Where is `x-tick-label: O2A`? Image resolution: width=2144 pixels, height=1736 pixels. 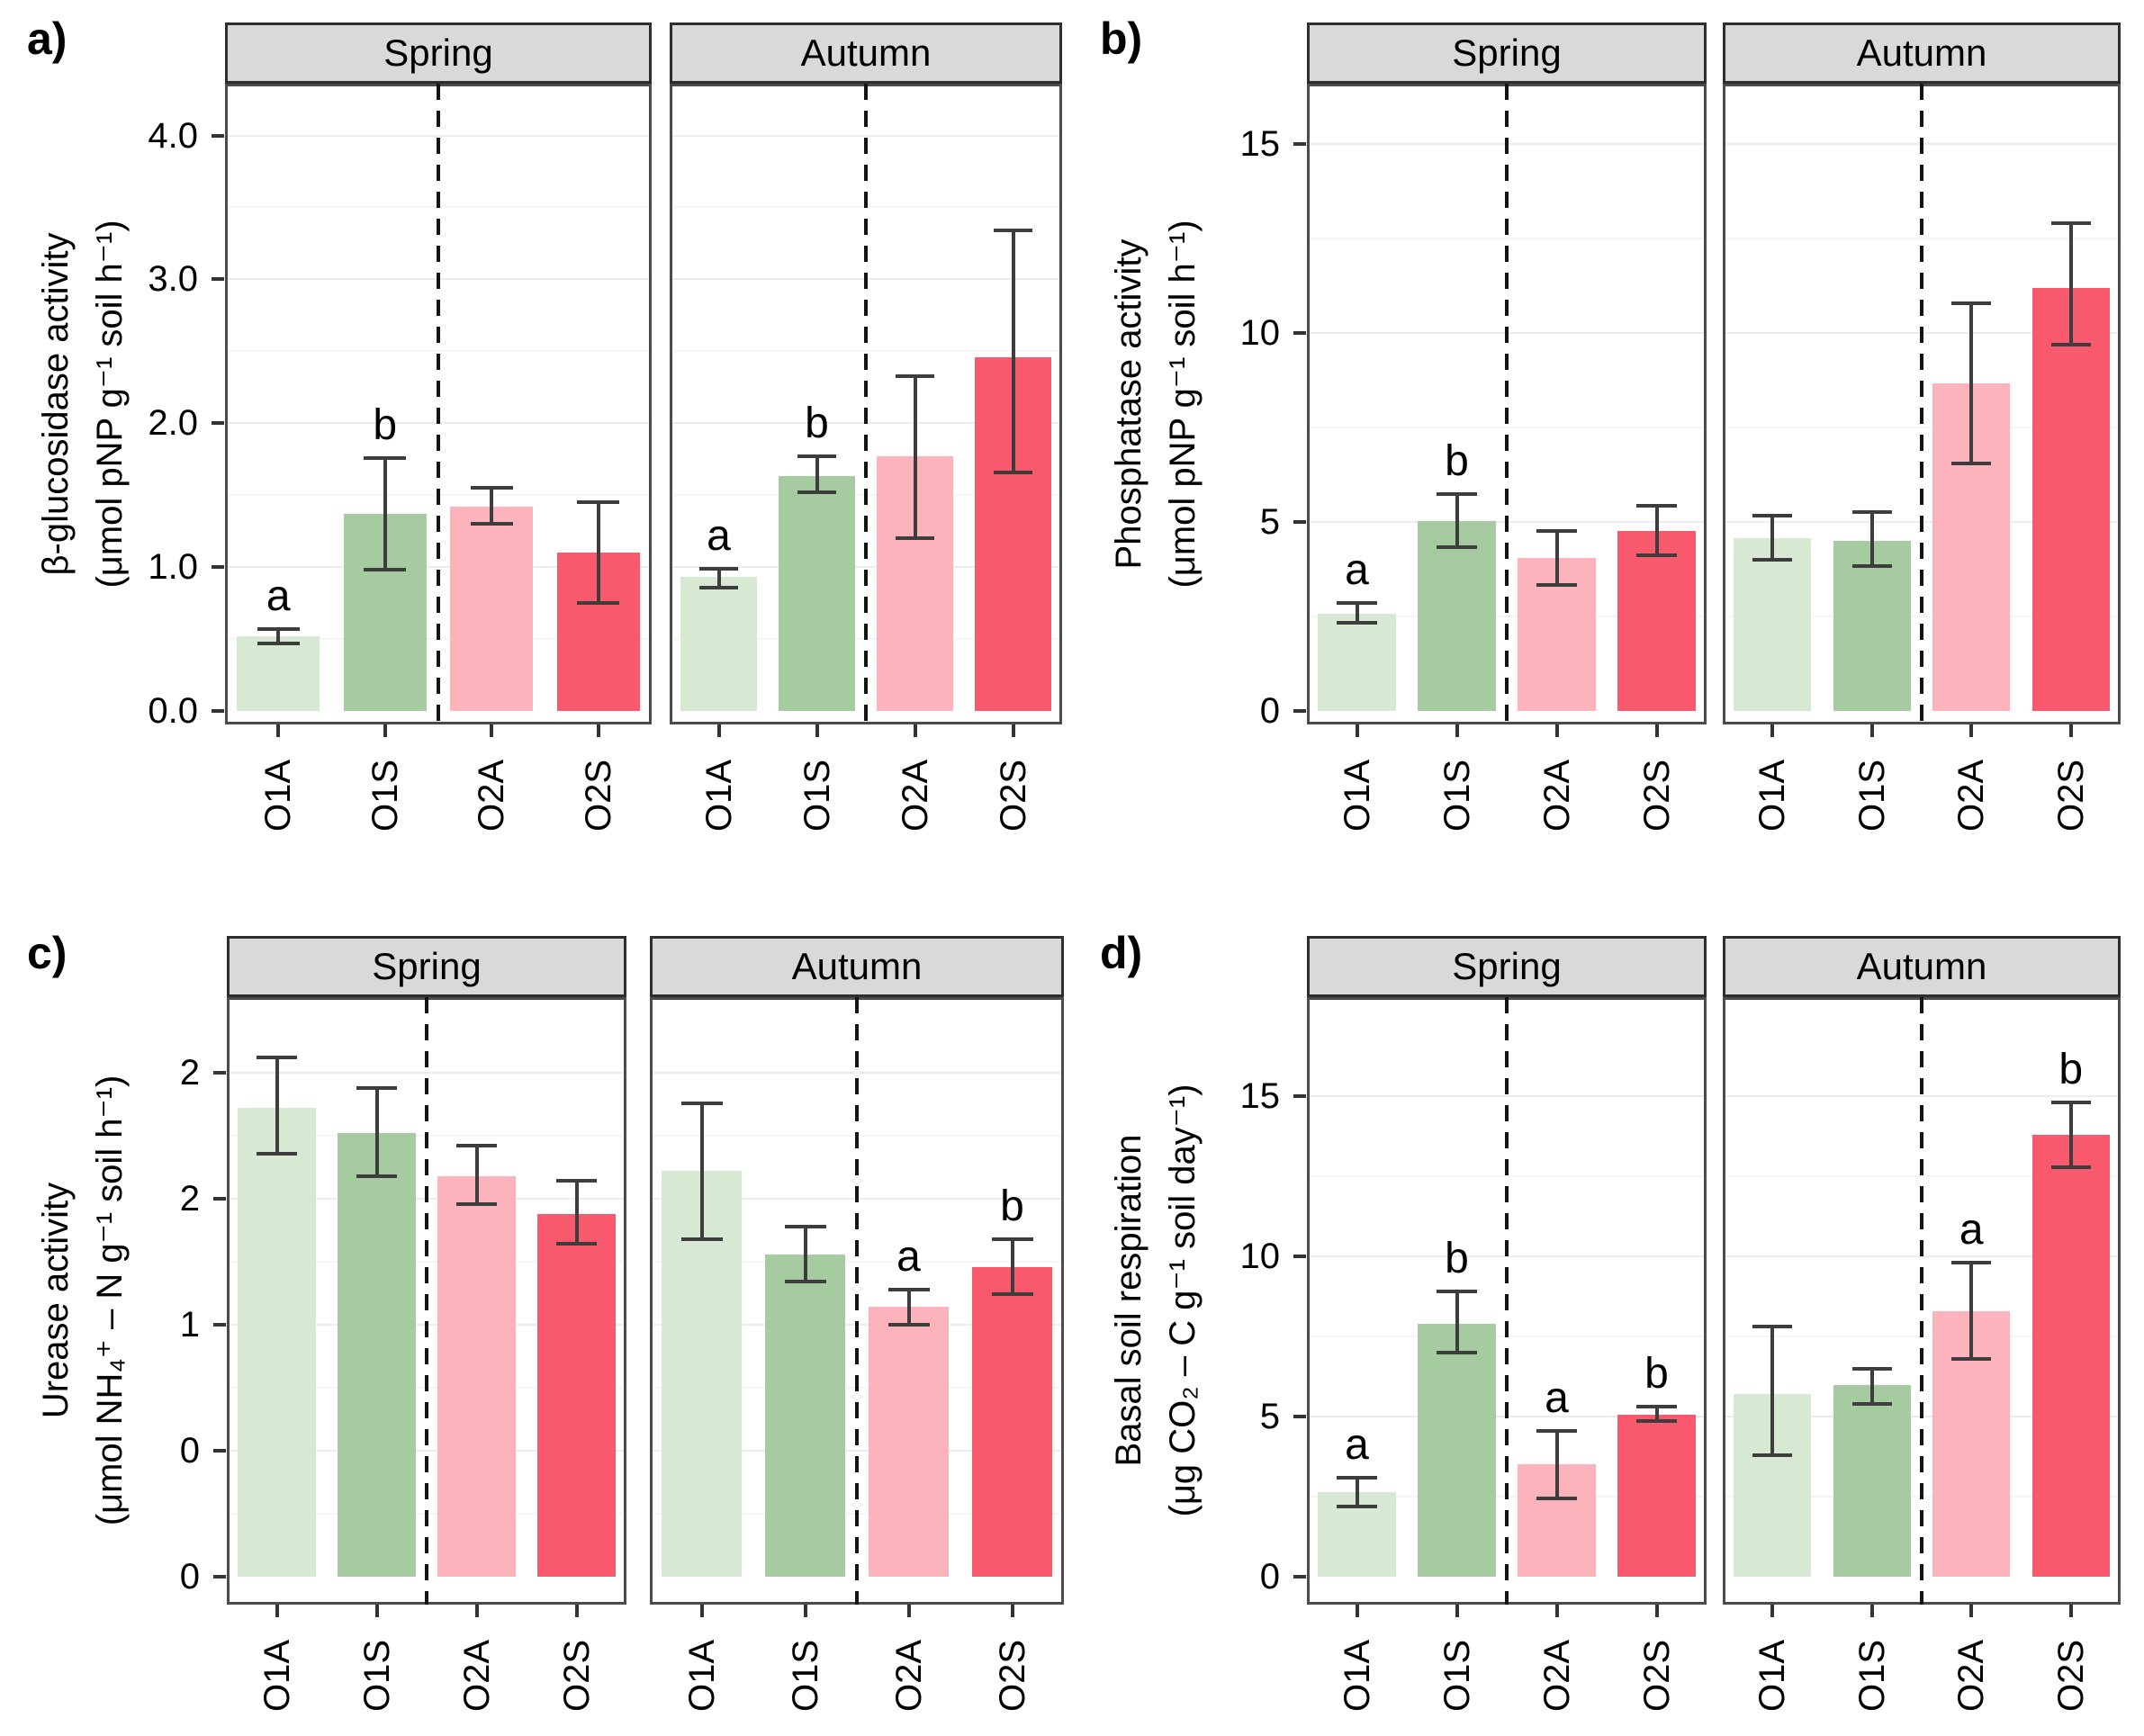
x-tick-label: O2A is located at coordinates (915, 795).